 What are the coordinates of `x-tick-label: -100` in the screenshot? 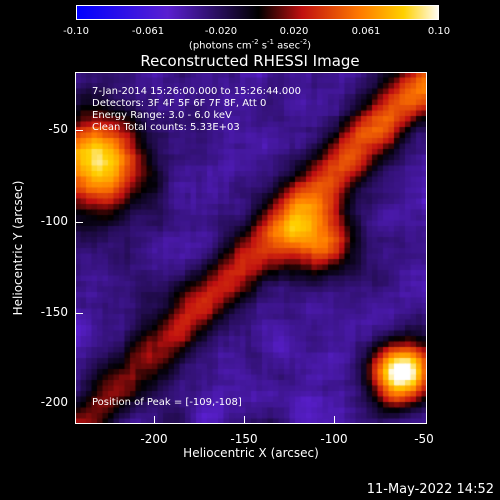 It's located at (334, 439).